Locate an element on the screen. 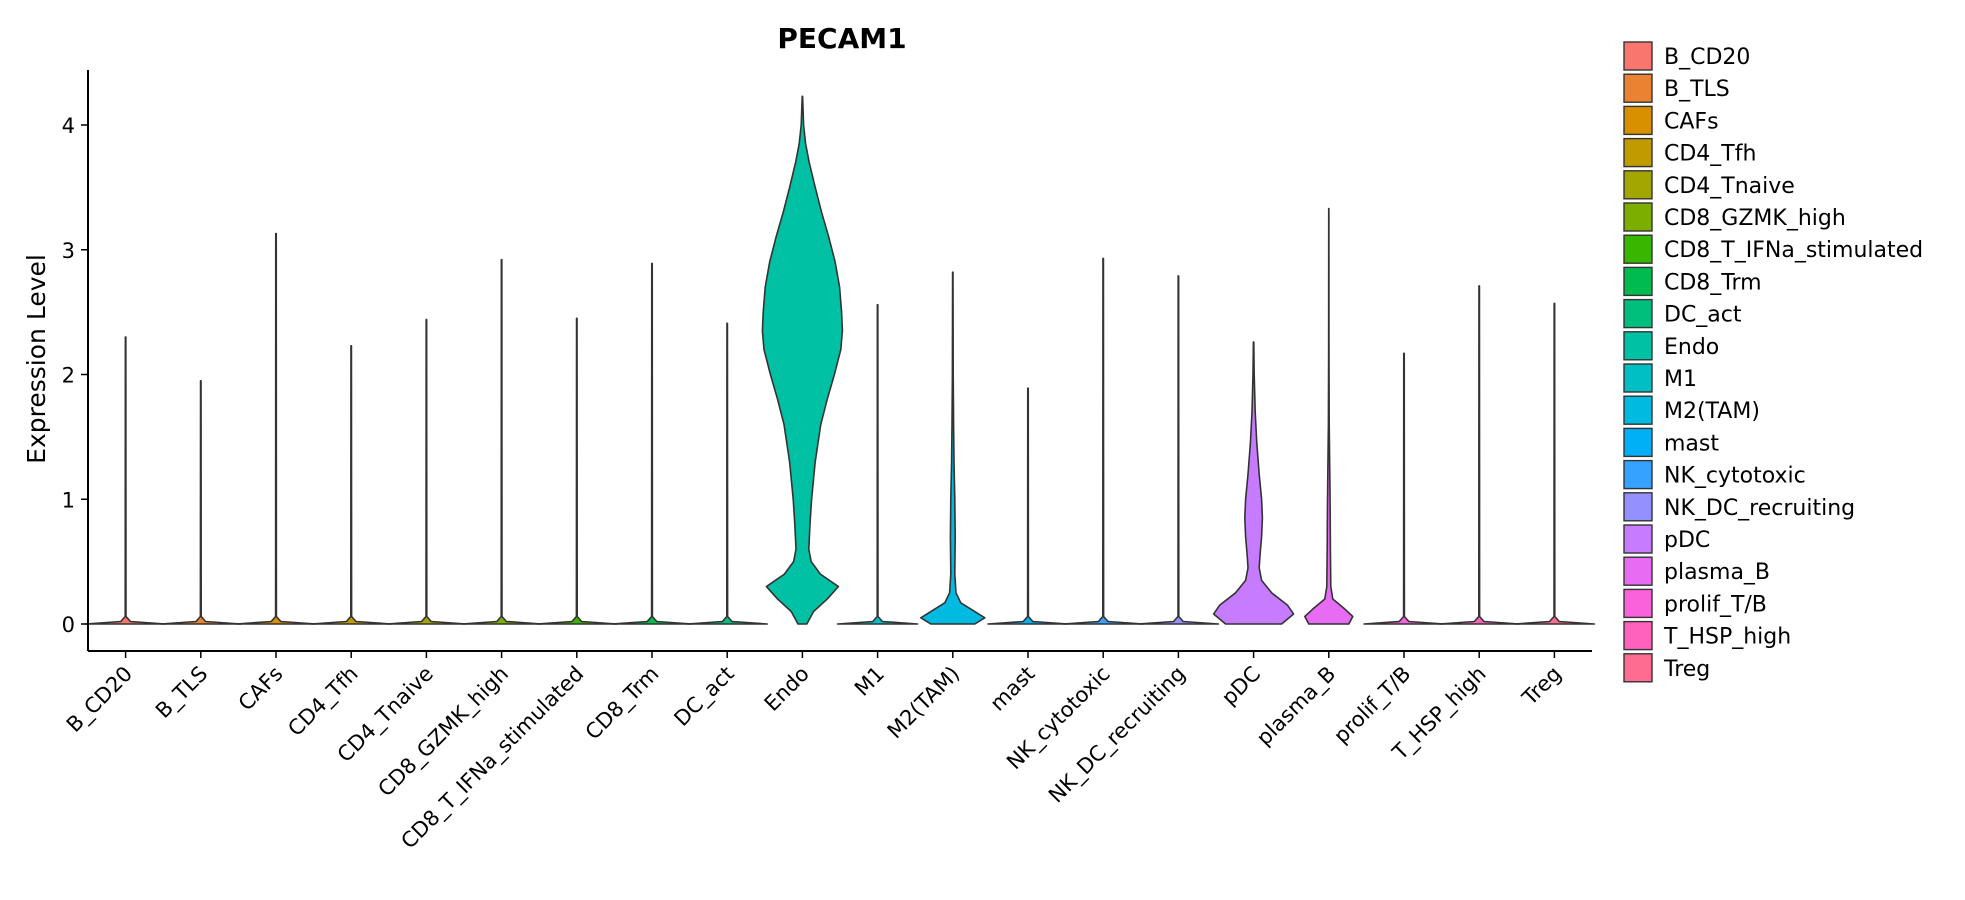 The width and height of the screenshot is (1965, 900). legend-item: T_HSP_high is located at coordinates (1707, 635).